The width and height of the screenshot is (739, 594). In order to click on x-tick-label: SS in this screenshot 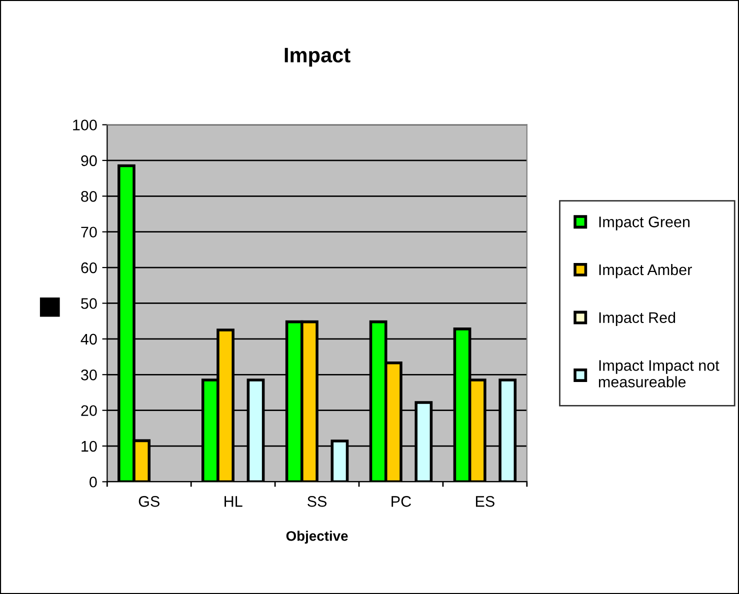, I will do `click(317, 501)`.